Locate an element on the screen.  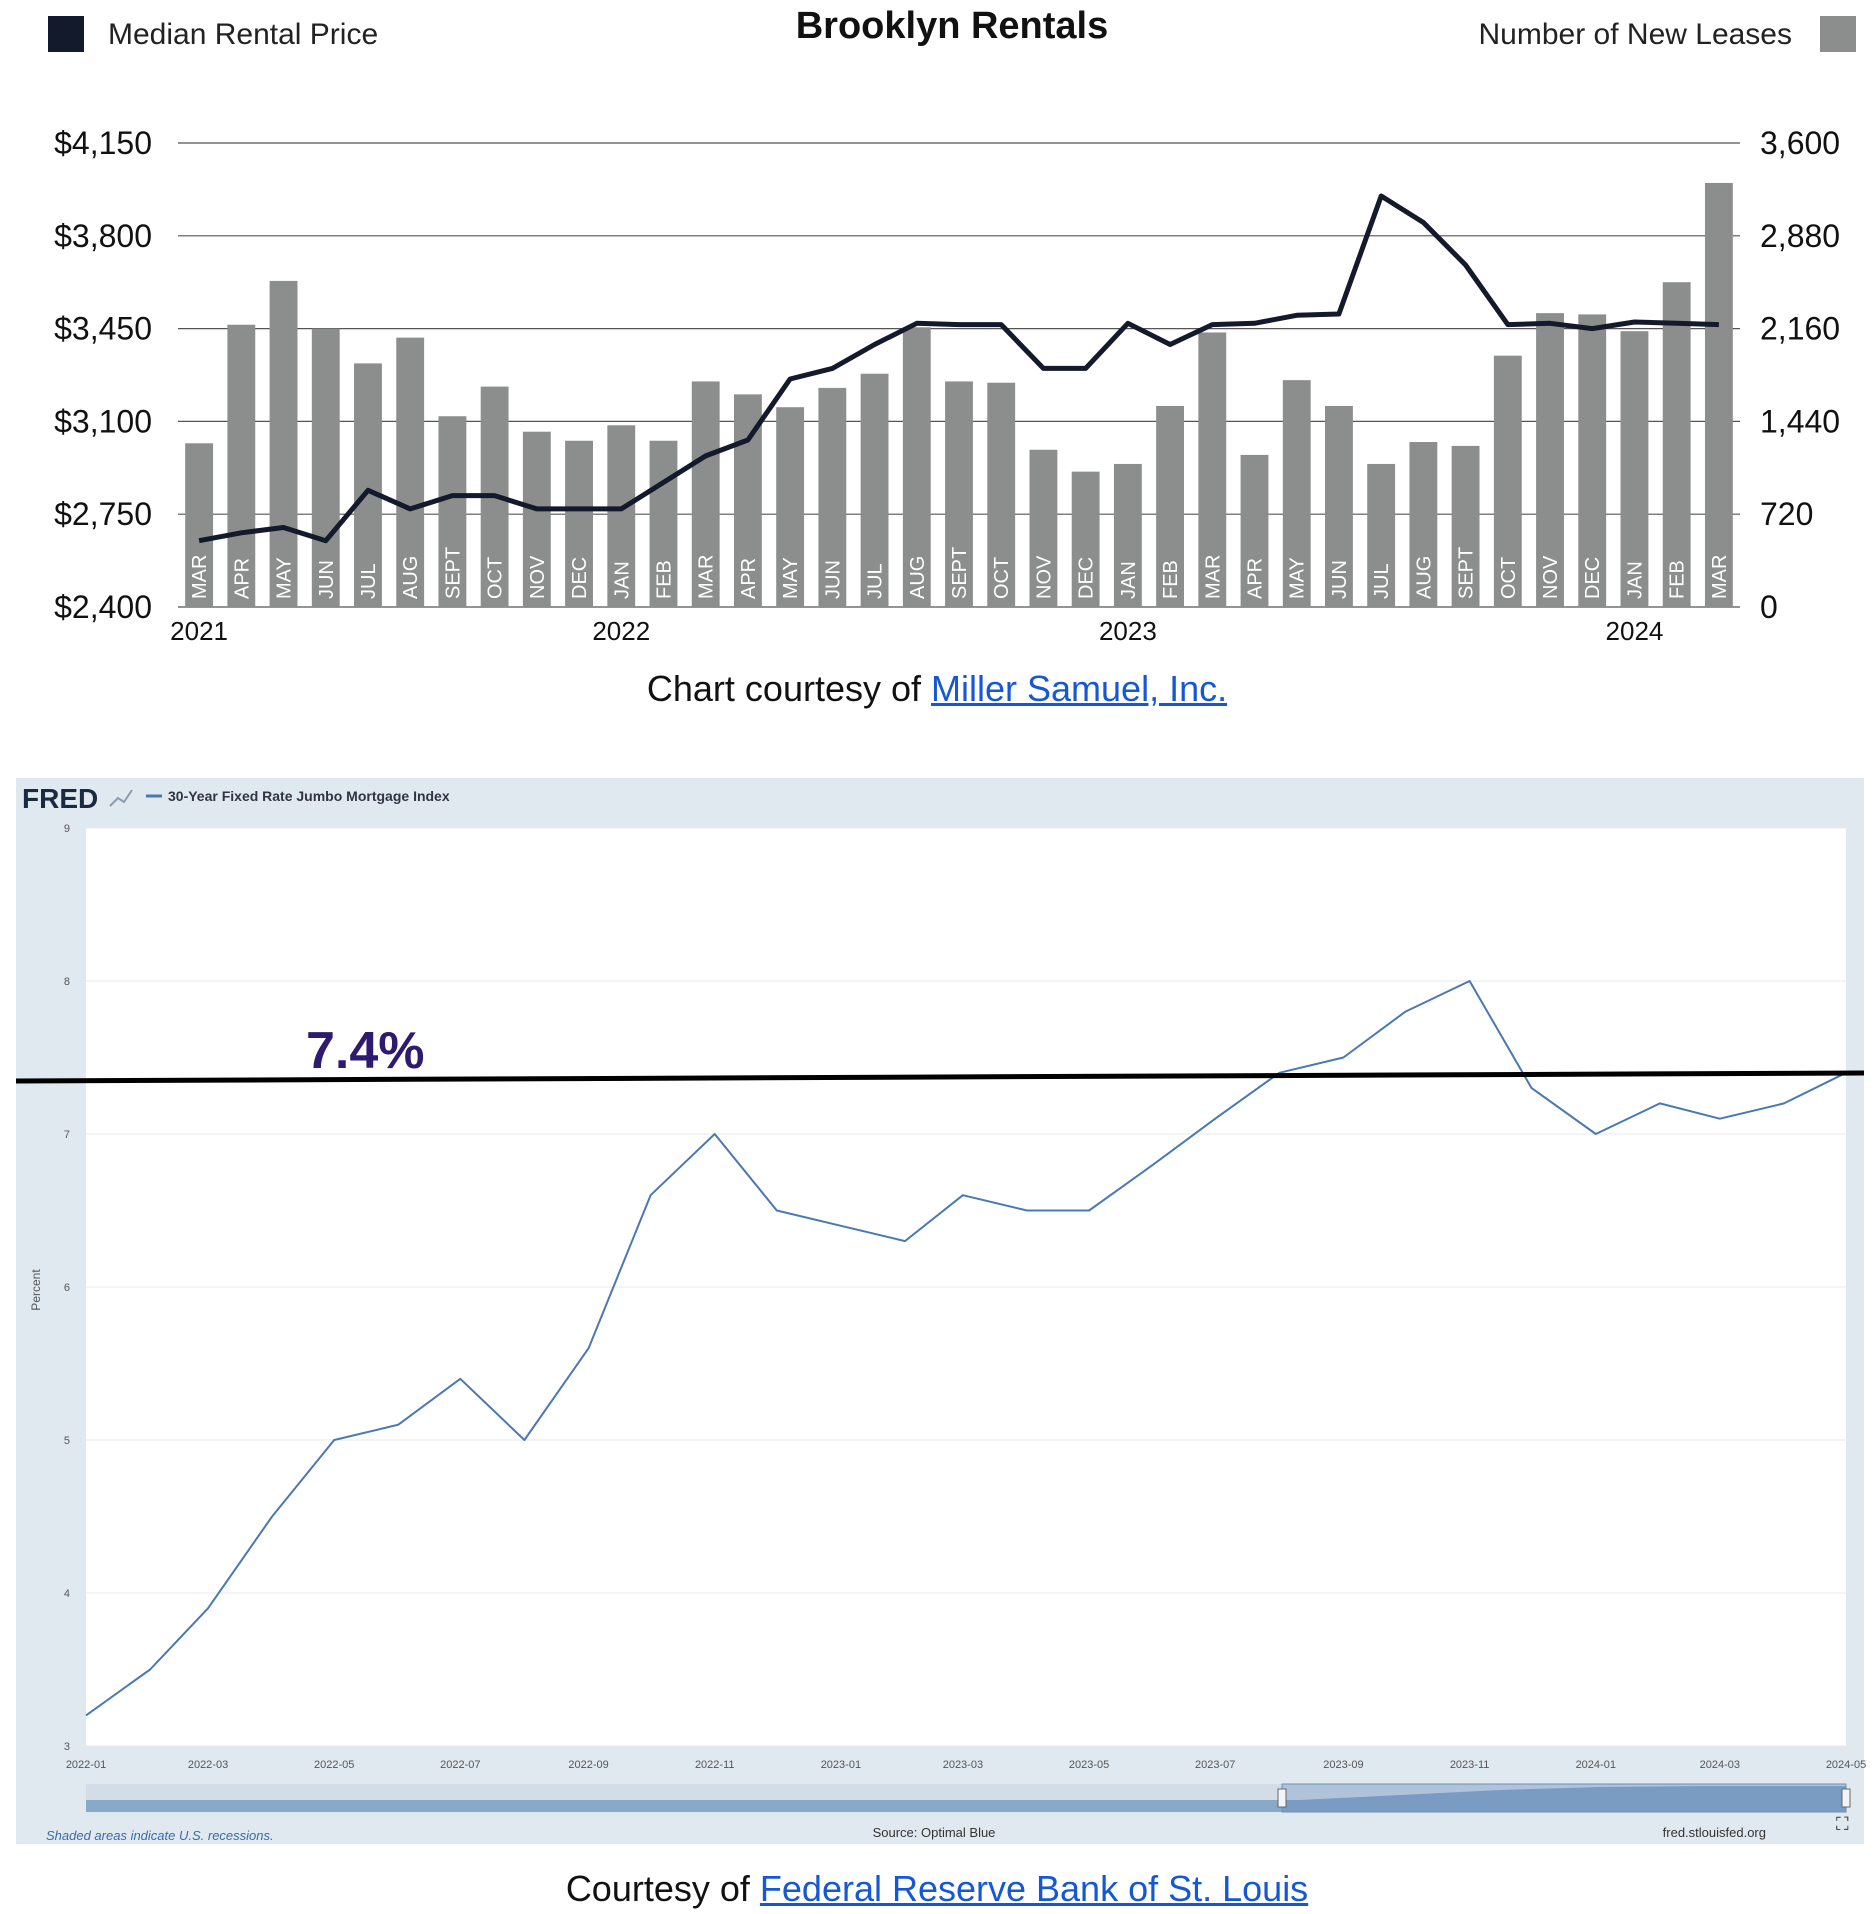
left-axis-tick: $3,800 is located at coordinates (103, 236).